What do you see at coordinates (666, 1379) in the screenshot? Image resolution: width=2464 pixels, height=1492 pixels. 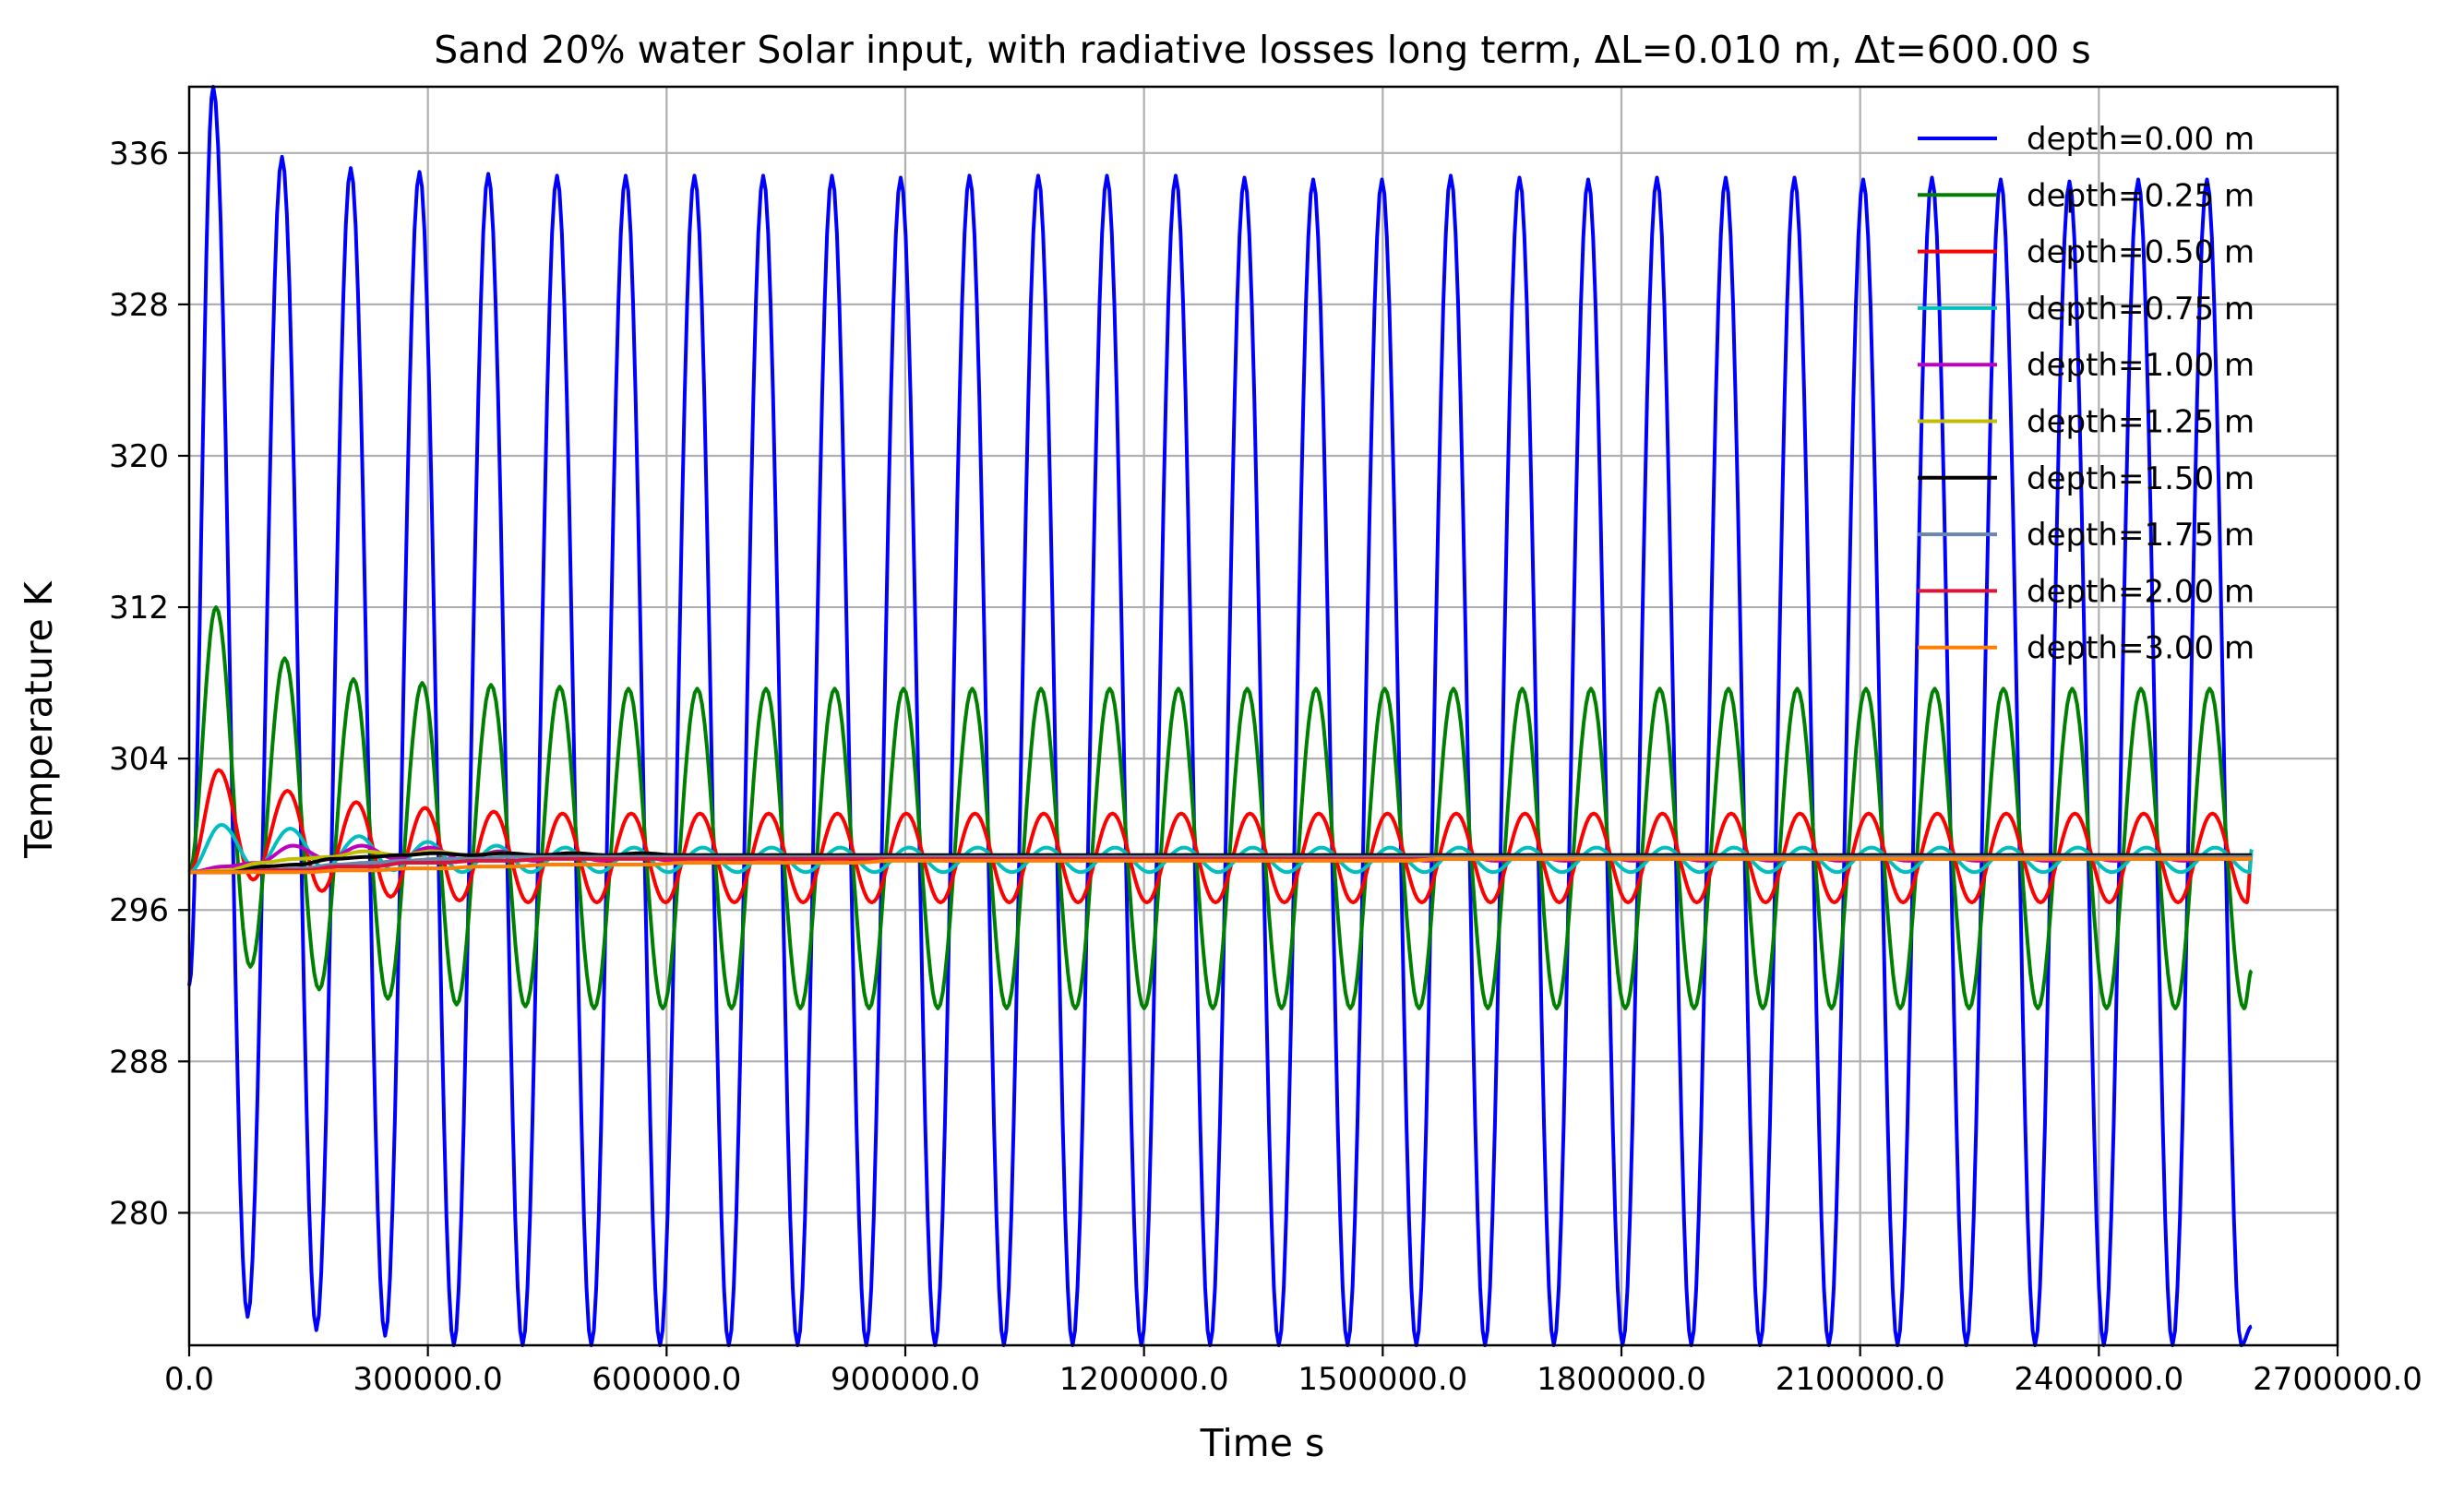 I see `x-tick-label: 600000.0` at bounding box center [666, 1379].